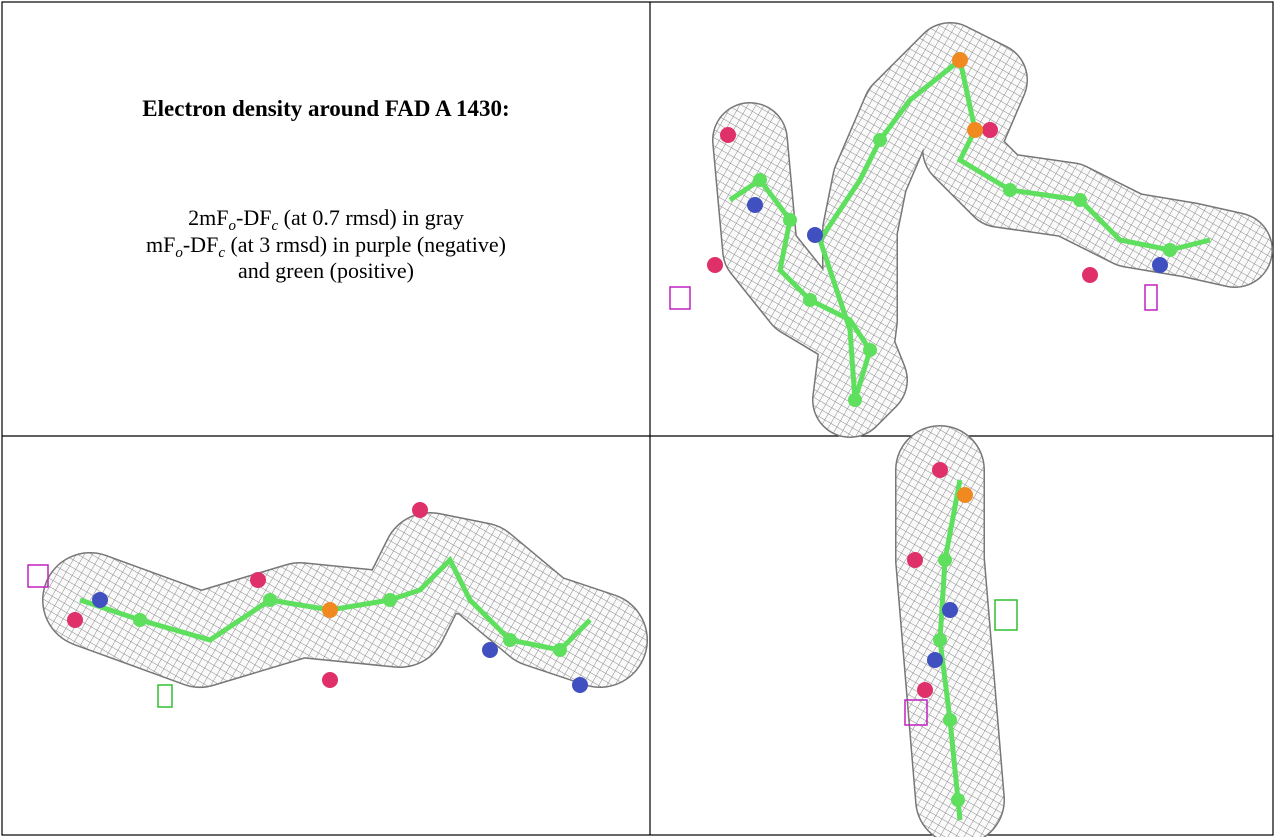 The width and height of the screenshot is (1276, 837). What do you see at coordinates (956, 631) in the screenshot?
I see `density-view-right` at bounding box center [956, 631].